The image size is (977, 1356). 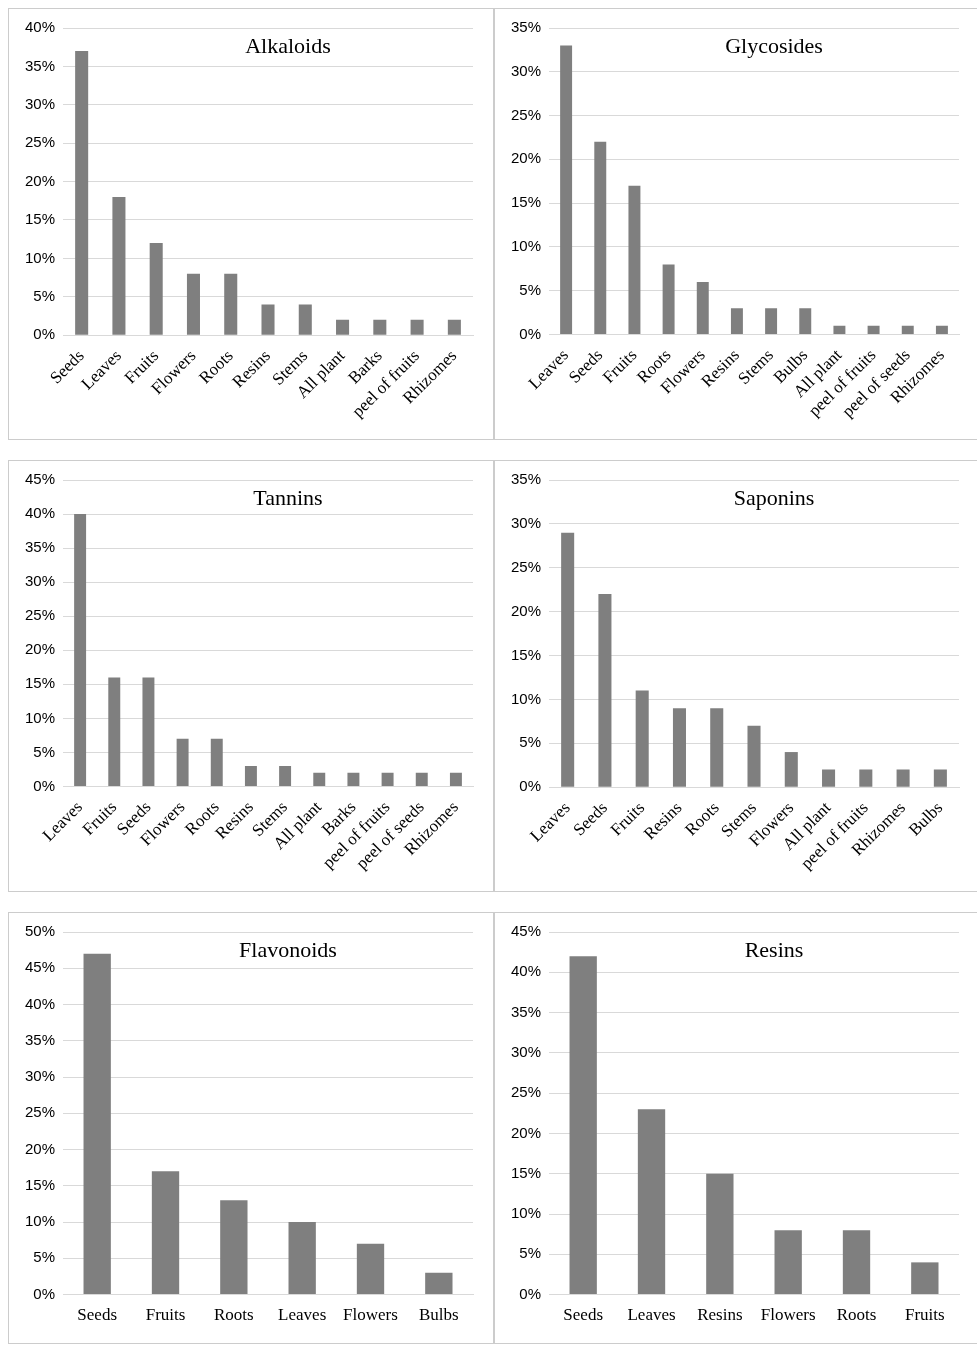 I want to click on chart-title: Tannins, so click(x=288, y=497).